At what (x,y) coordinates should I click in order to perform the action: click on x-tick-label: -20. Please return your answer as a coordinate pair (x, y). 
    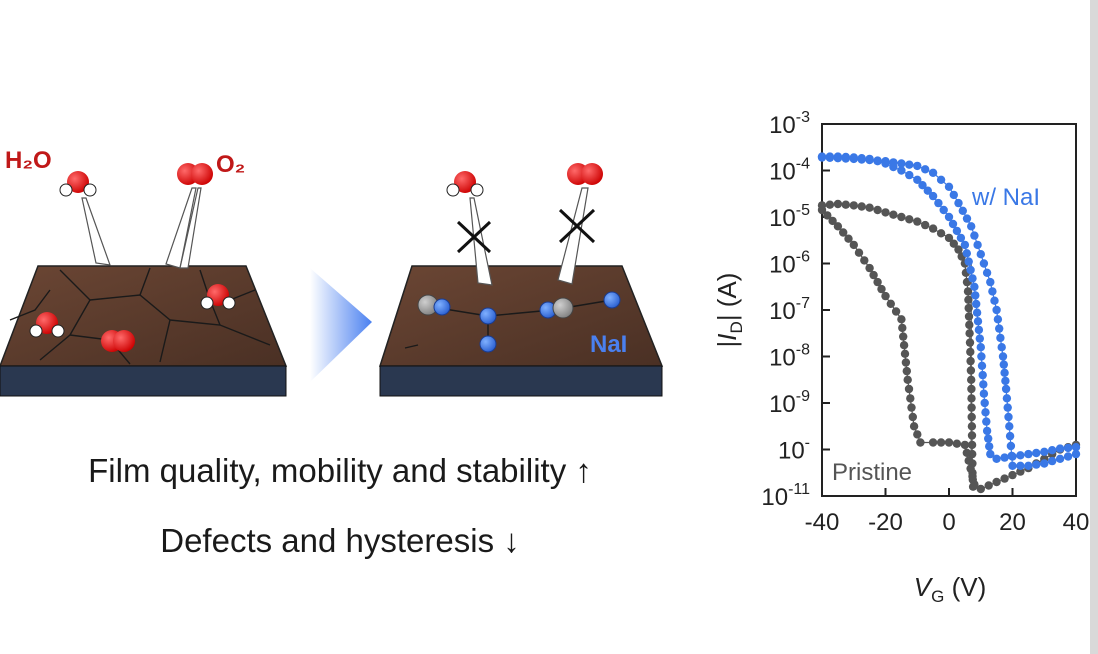
    Looking at the image, I should click on (885, 522).